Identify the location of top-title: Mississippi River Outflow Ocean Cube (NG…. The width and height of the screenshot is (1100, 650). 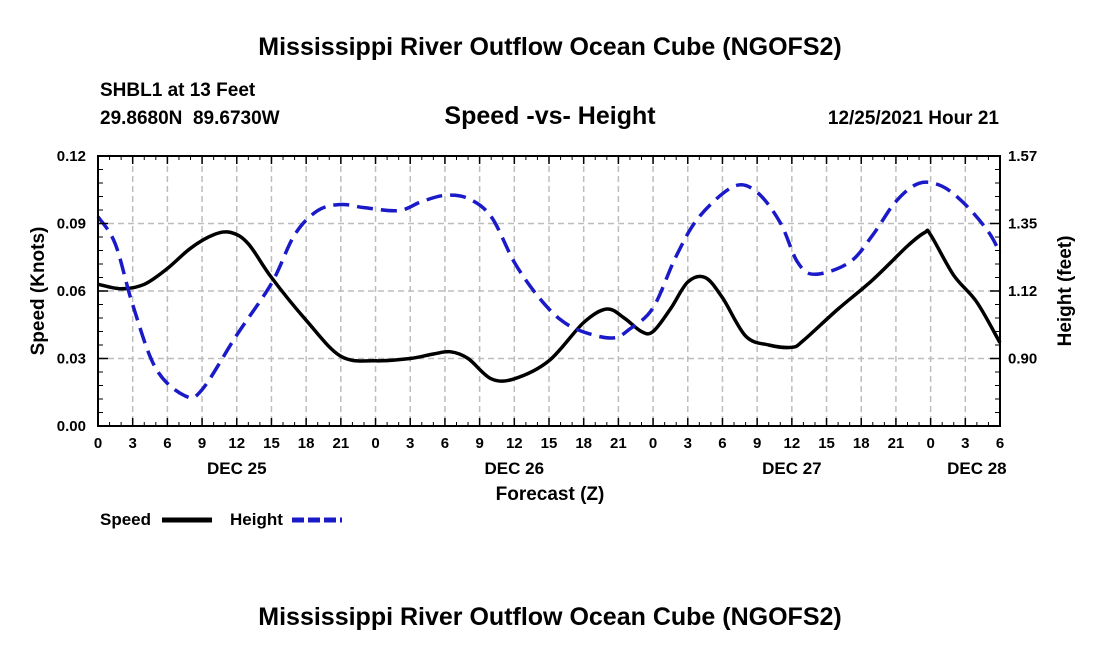
(549, 47).